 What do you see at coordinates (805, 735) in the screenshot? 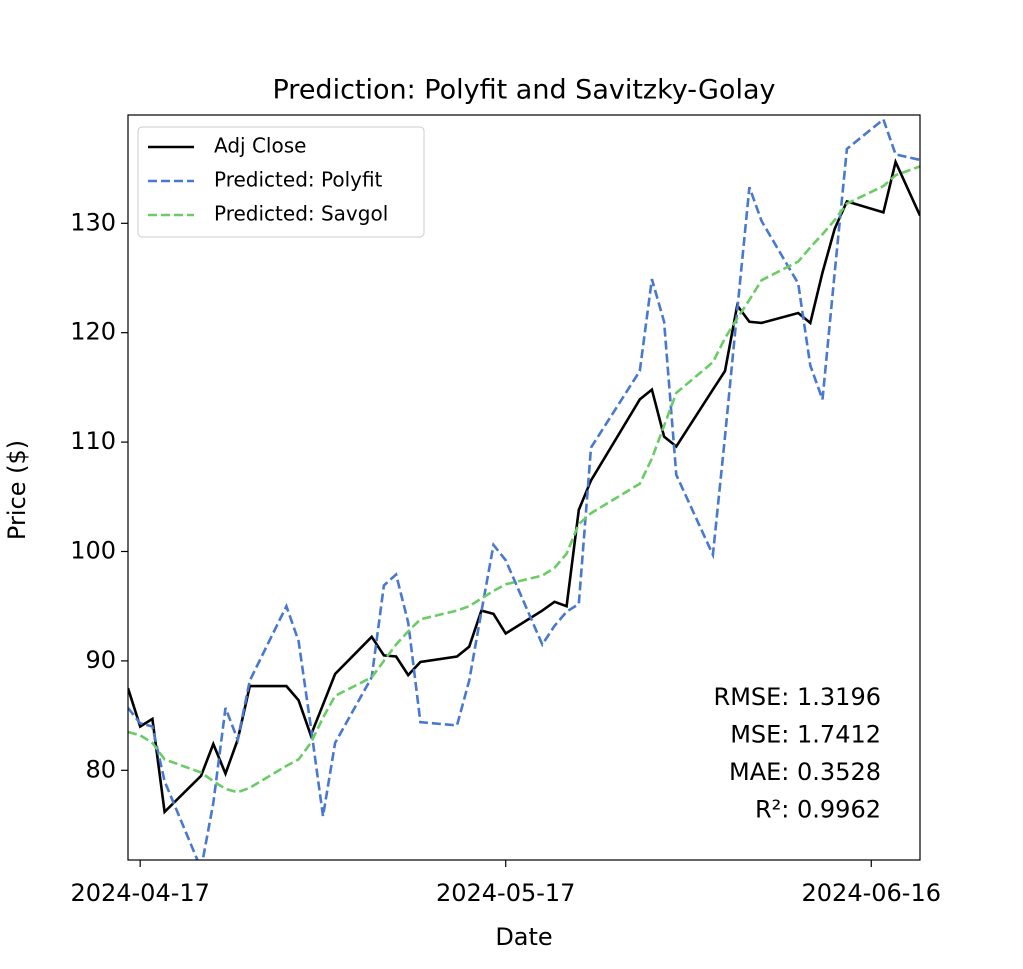
I see `metric-annotation: MSE: 1.7412` at bounding box center [805, 735].